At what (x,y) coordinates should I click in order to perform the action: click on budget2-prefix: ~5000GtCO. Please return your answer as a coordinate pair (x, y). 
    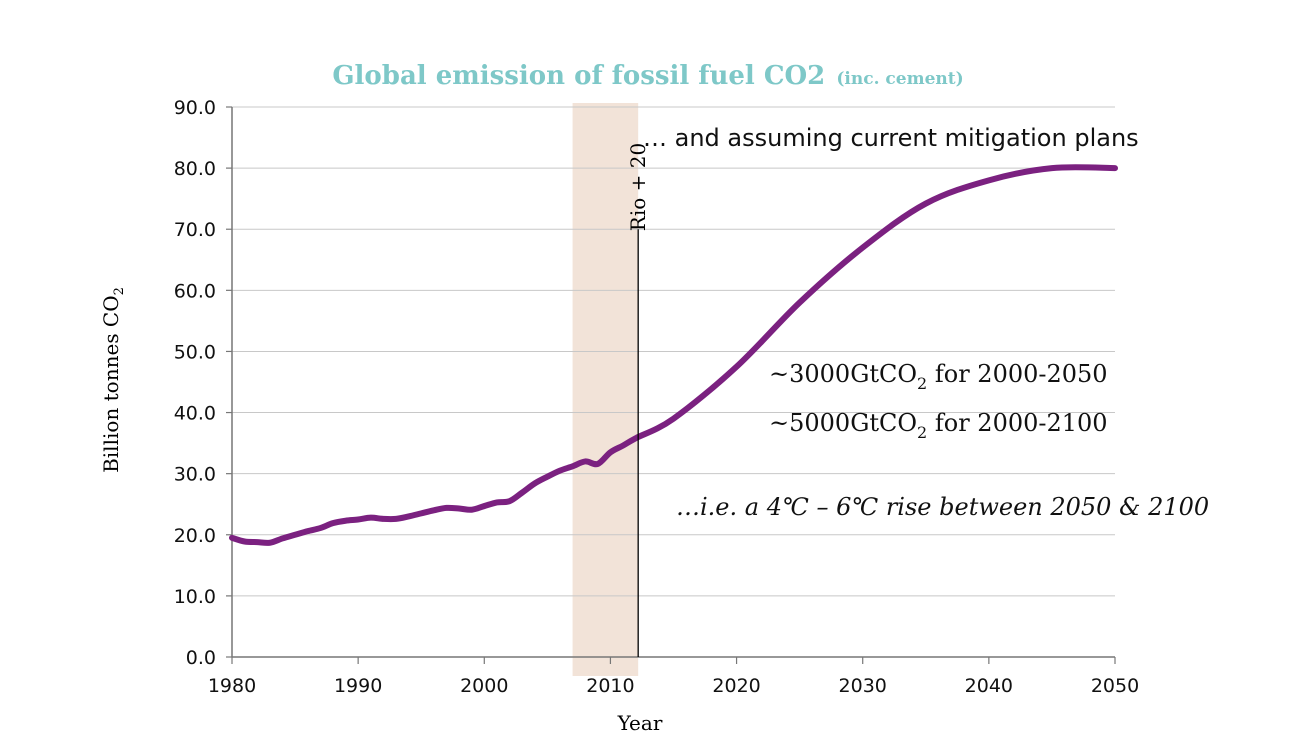
    Looking at the image, I should click on (843, 423).